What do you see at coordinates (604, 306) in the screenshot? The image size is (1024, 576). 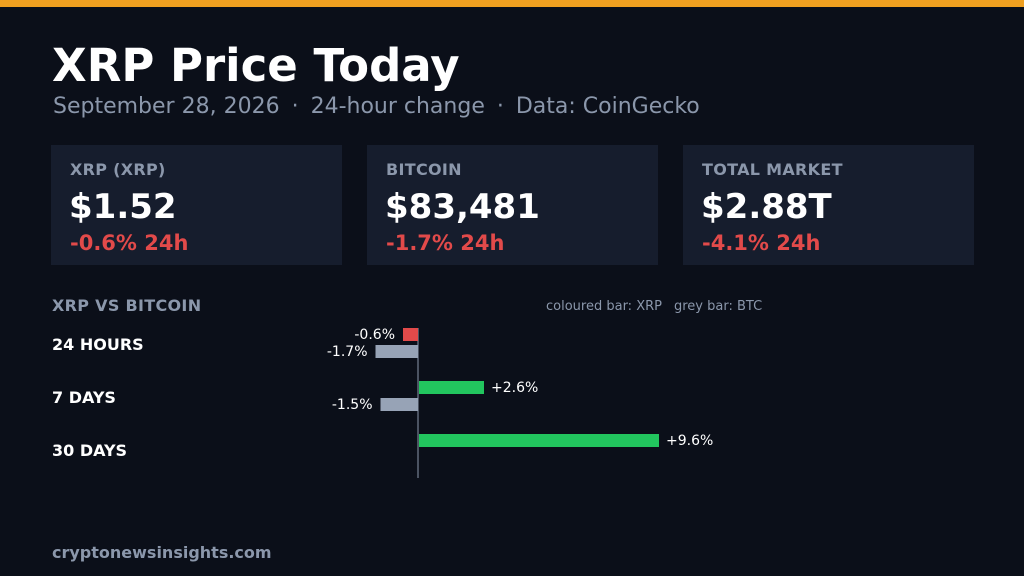 I see `legend-xrp-note: coloured bar: XRP` at bounding box center [604, 306].